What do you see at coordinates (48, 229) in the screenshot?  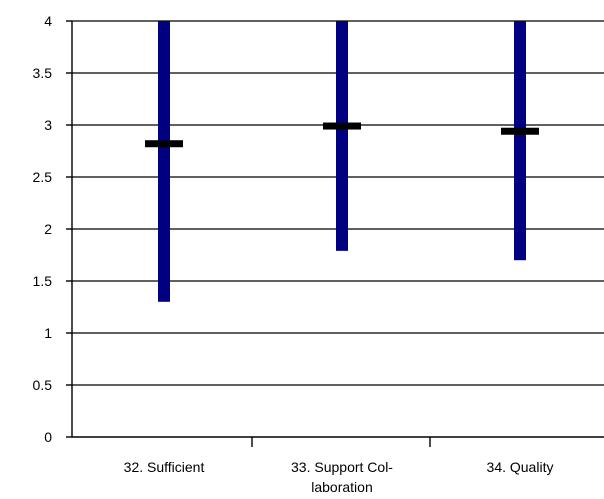 I see `y-tick-label: 2` at bounding box center [48, 229].